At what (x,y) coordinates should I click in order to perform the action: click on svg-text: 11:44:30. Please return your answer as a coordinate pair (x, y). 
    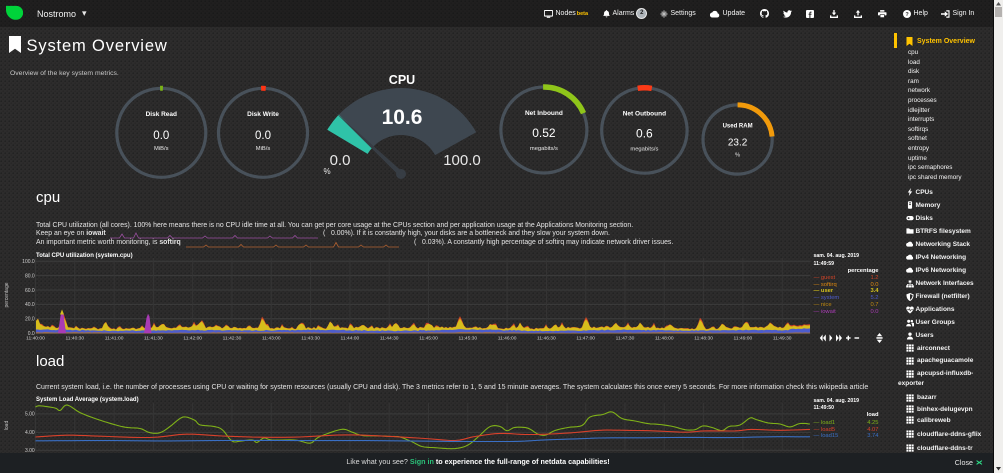
    Looking at the image, I should click on (389, 338).